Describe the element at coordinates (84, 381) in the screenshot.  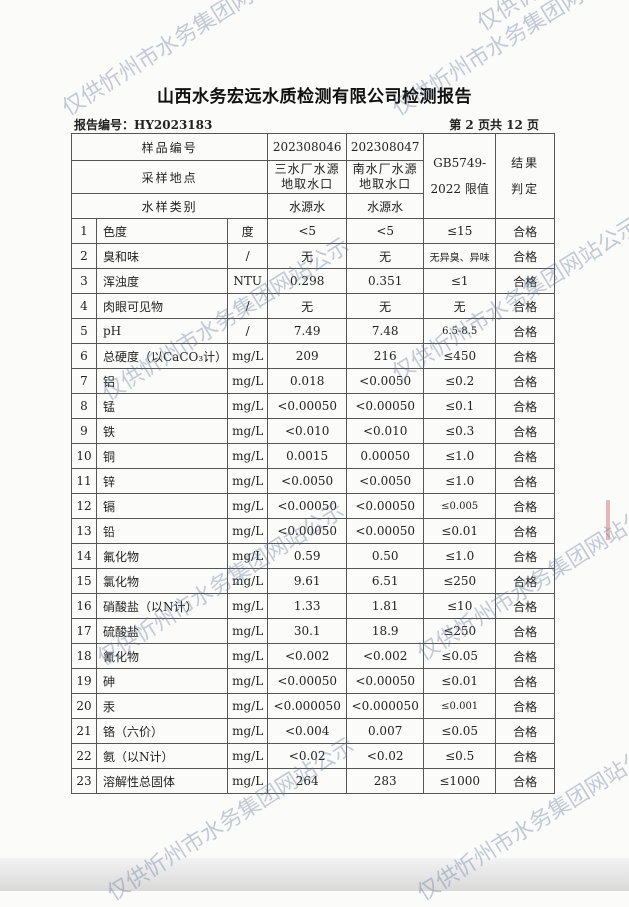
I see `row-number: 7` at that location.